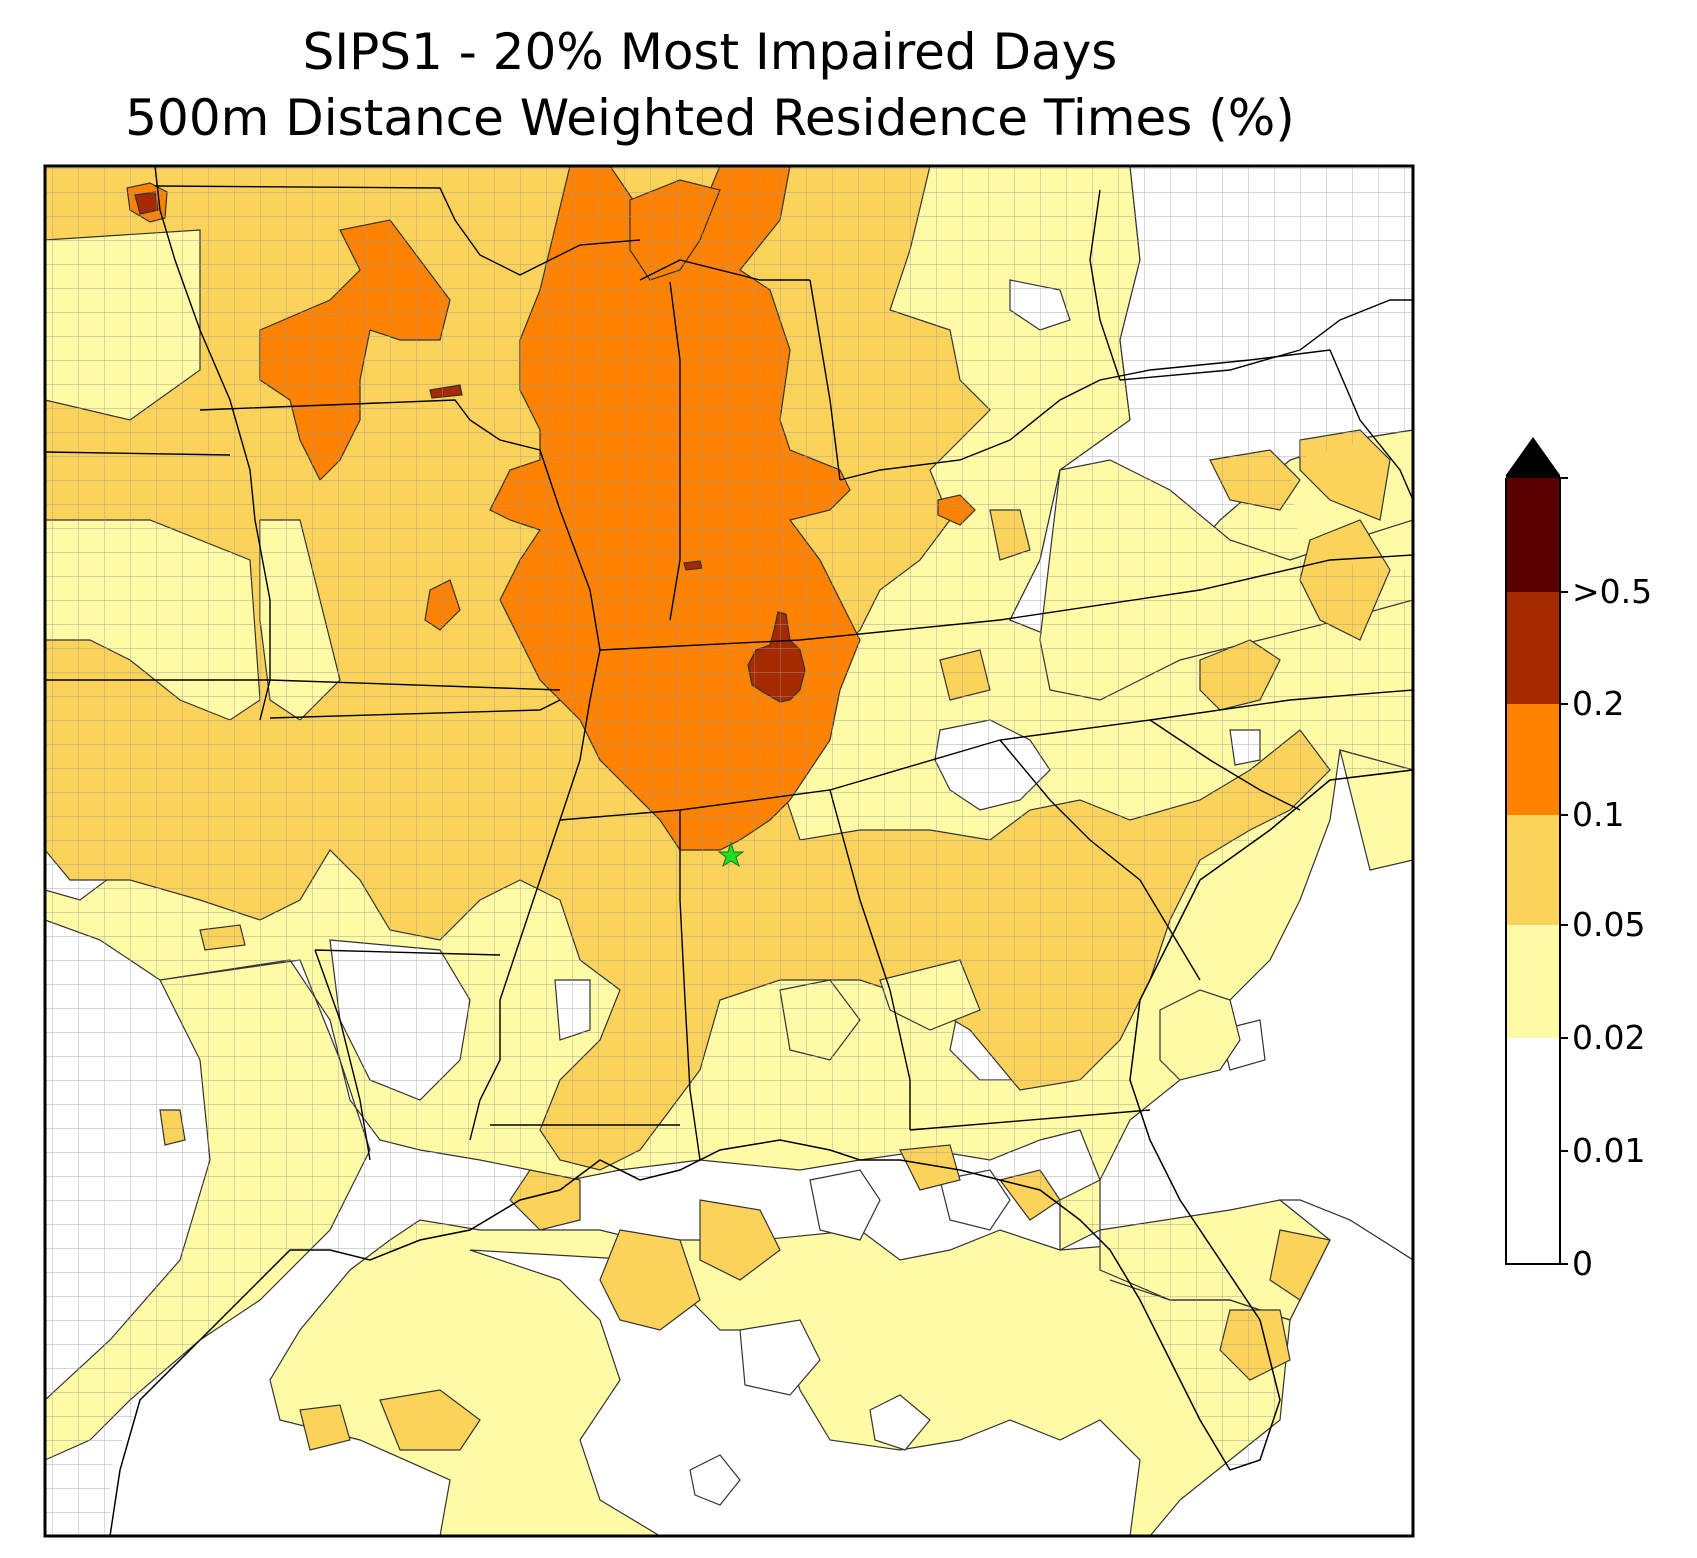 The image size is (1697, 1558). What do you see at coordinates (1533, 759) in the screenshot?
I see `colorbar-segment-0.05` at bounding box center [1533, 759].